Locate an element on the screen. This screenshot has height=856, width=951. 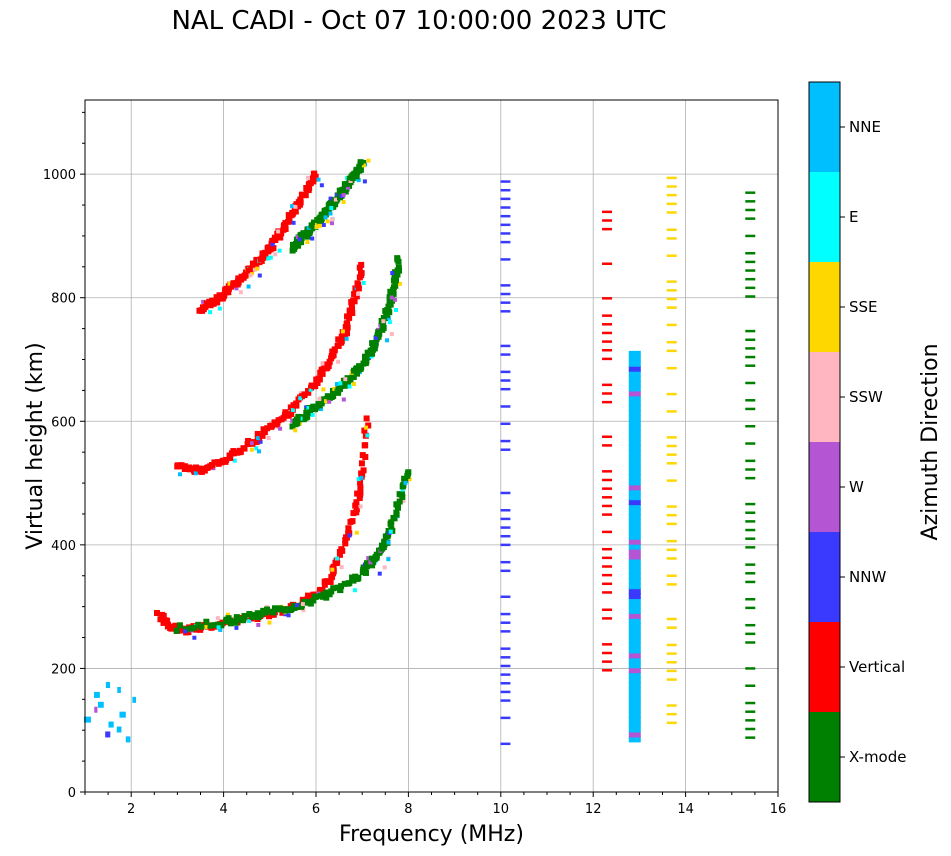
y-tick-label: 0 is located at coordinates (72, 793).